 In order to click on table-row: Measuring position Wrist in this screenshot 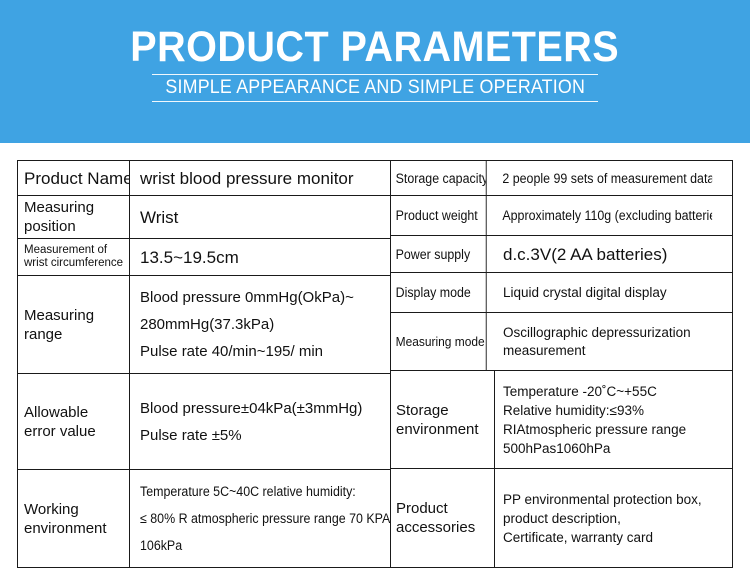, I will do `click(204, 217)`.